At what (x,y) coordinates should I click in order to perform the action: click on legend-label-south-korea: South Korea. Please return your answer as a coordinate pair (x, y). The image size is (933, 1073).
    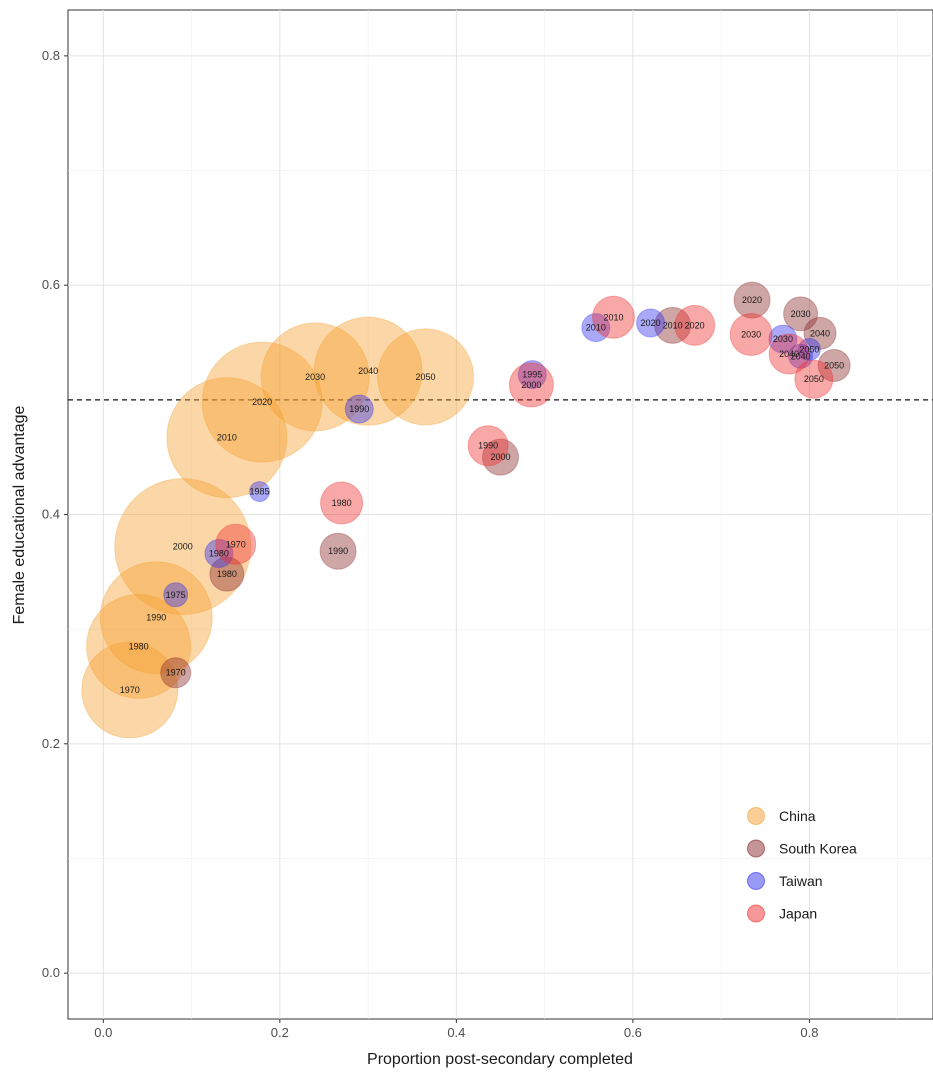
    Looking at the image, I should click on (818, 849).